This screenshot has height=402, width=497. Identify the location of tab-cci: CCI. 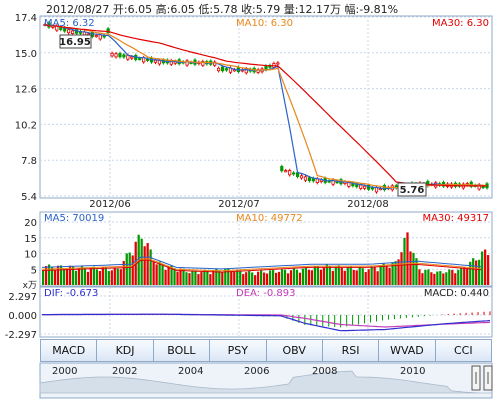
(463, 350).